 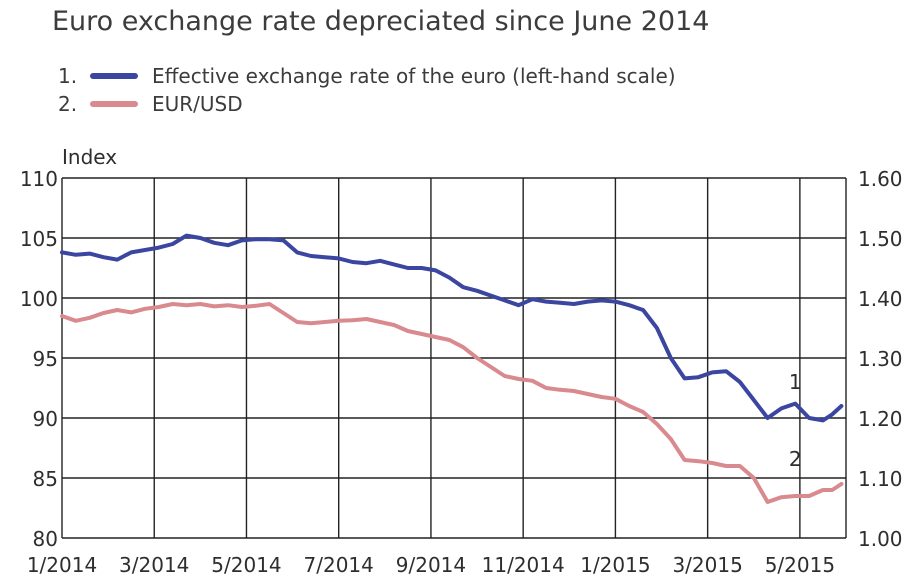 I want to click on x-tick-label: 3/2015, so click(x=707, y=565).